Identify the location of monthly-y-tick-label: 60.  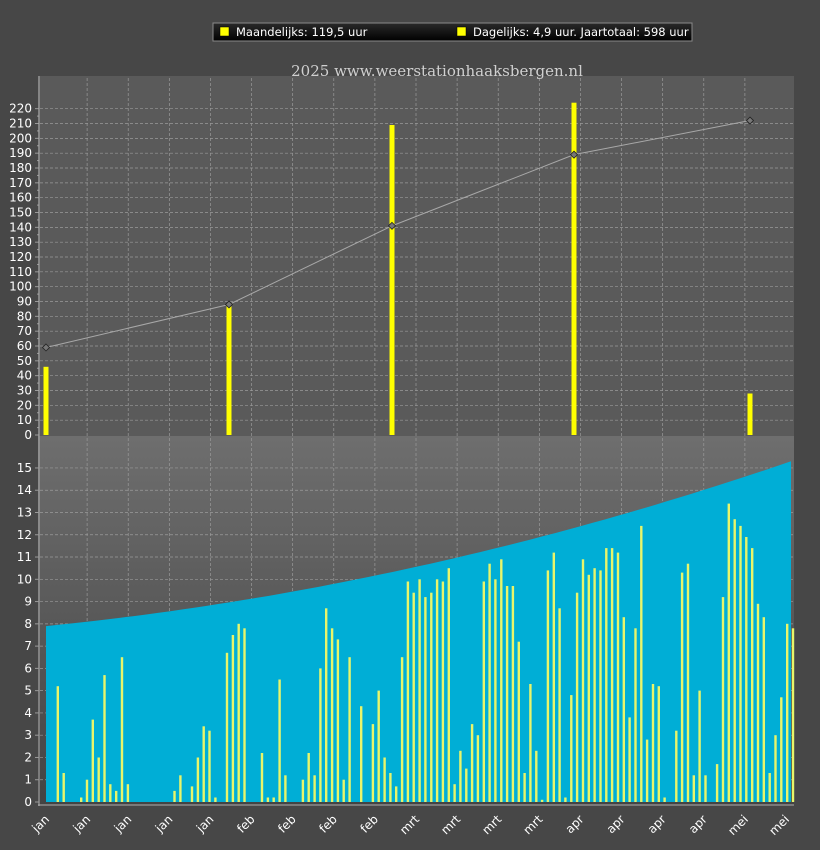
(24, 346).